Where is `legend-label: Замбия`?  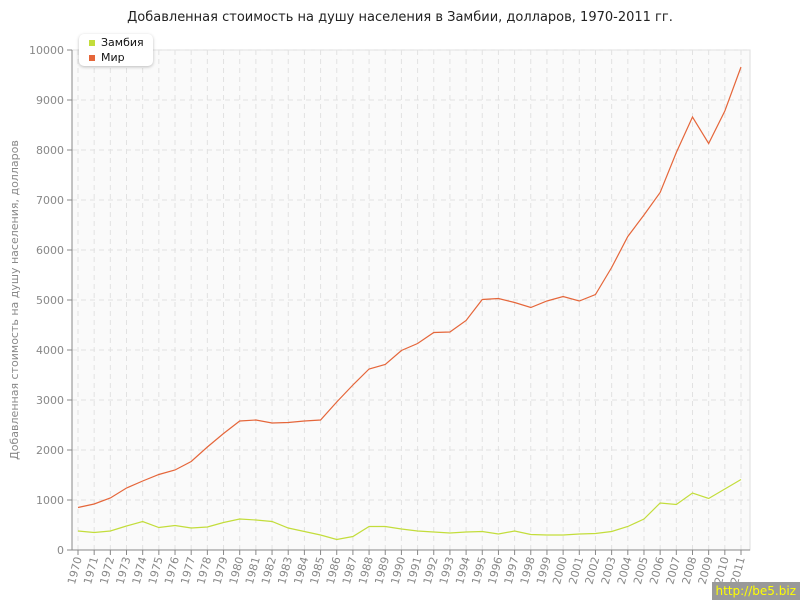 legend-label: Замбия is located at coordinates (122, 42).